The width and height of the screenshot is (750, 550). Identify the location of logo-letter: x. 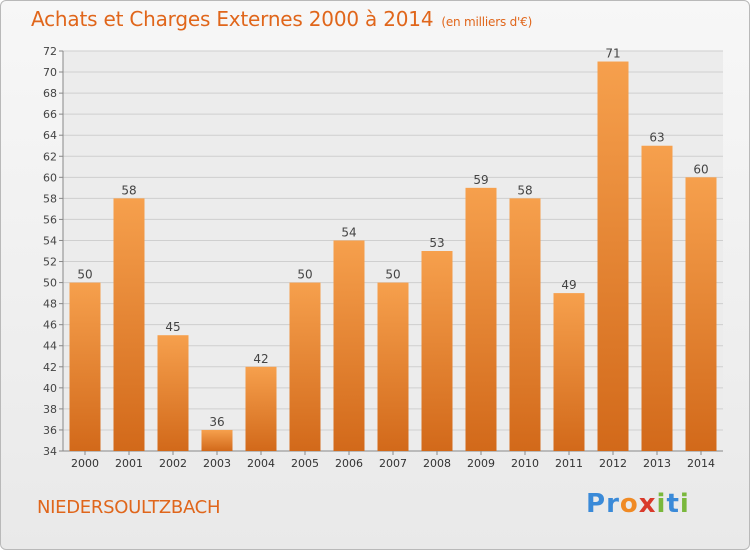
(647, 504).